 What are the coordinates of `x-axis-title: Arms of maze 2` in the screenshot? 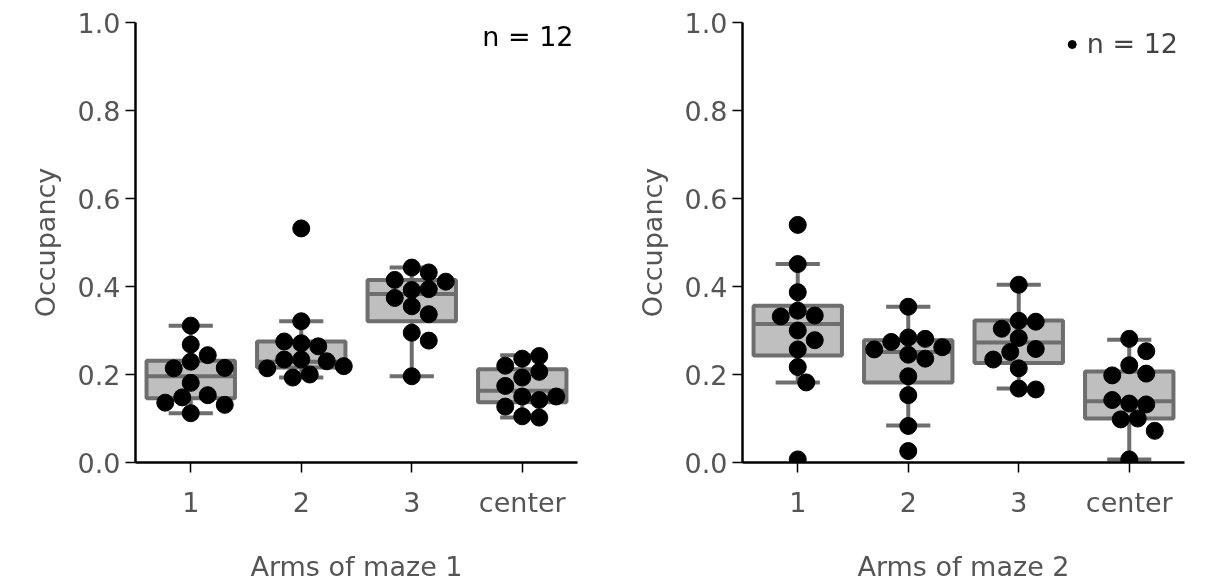 It's located at (963, 566).